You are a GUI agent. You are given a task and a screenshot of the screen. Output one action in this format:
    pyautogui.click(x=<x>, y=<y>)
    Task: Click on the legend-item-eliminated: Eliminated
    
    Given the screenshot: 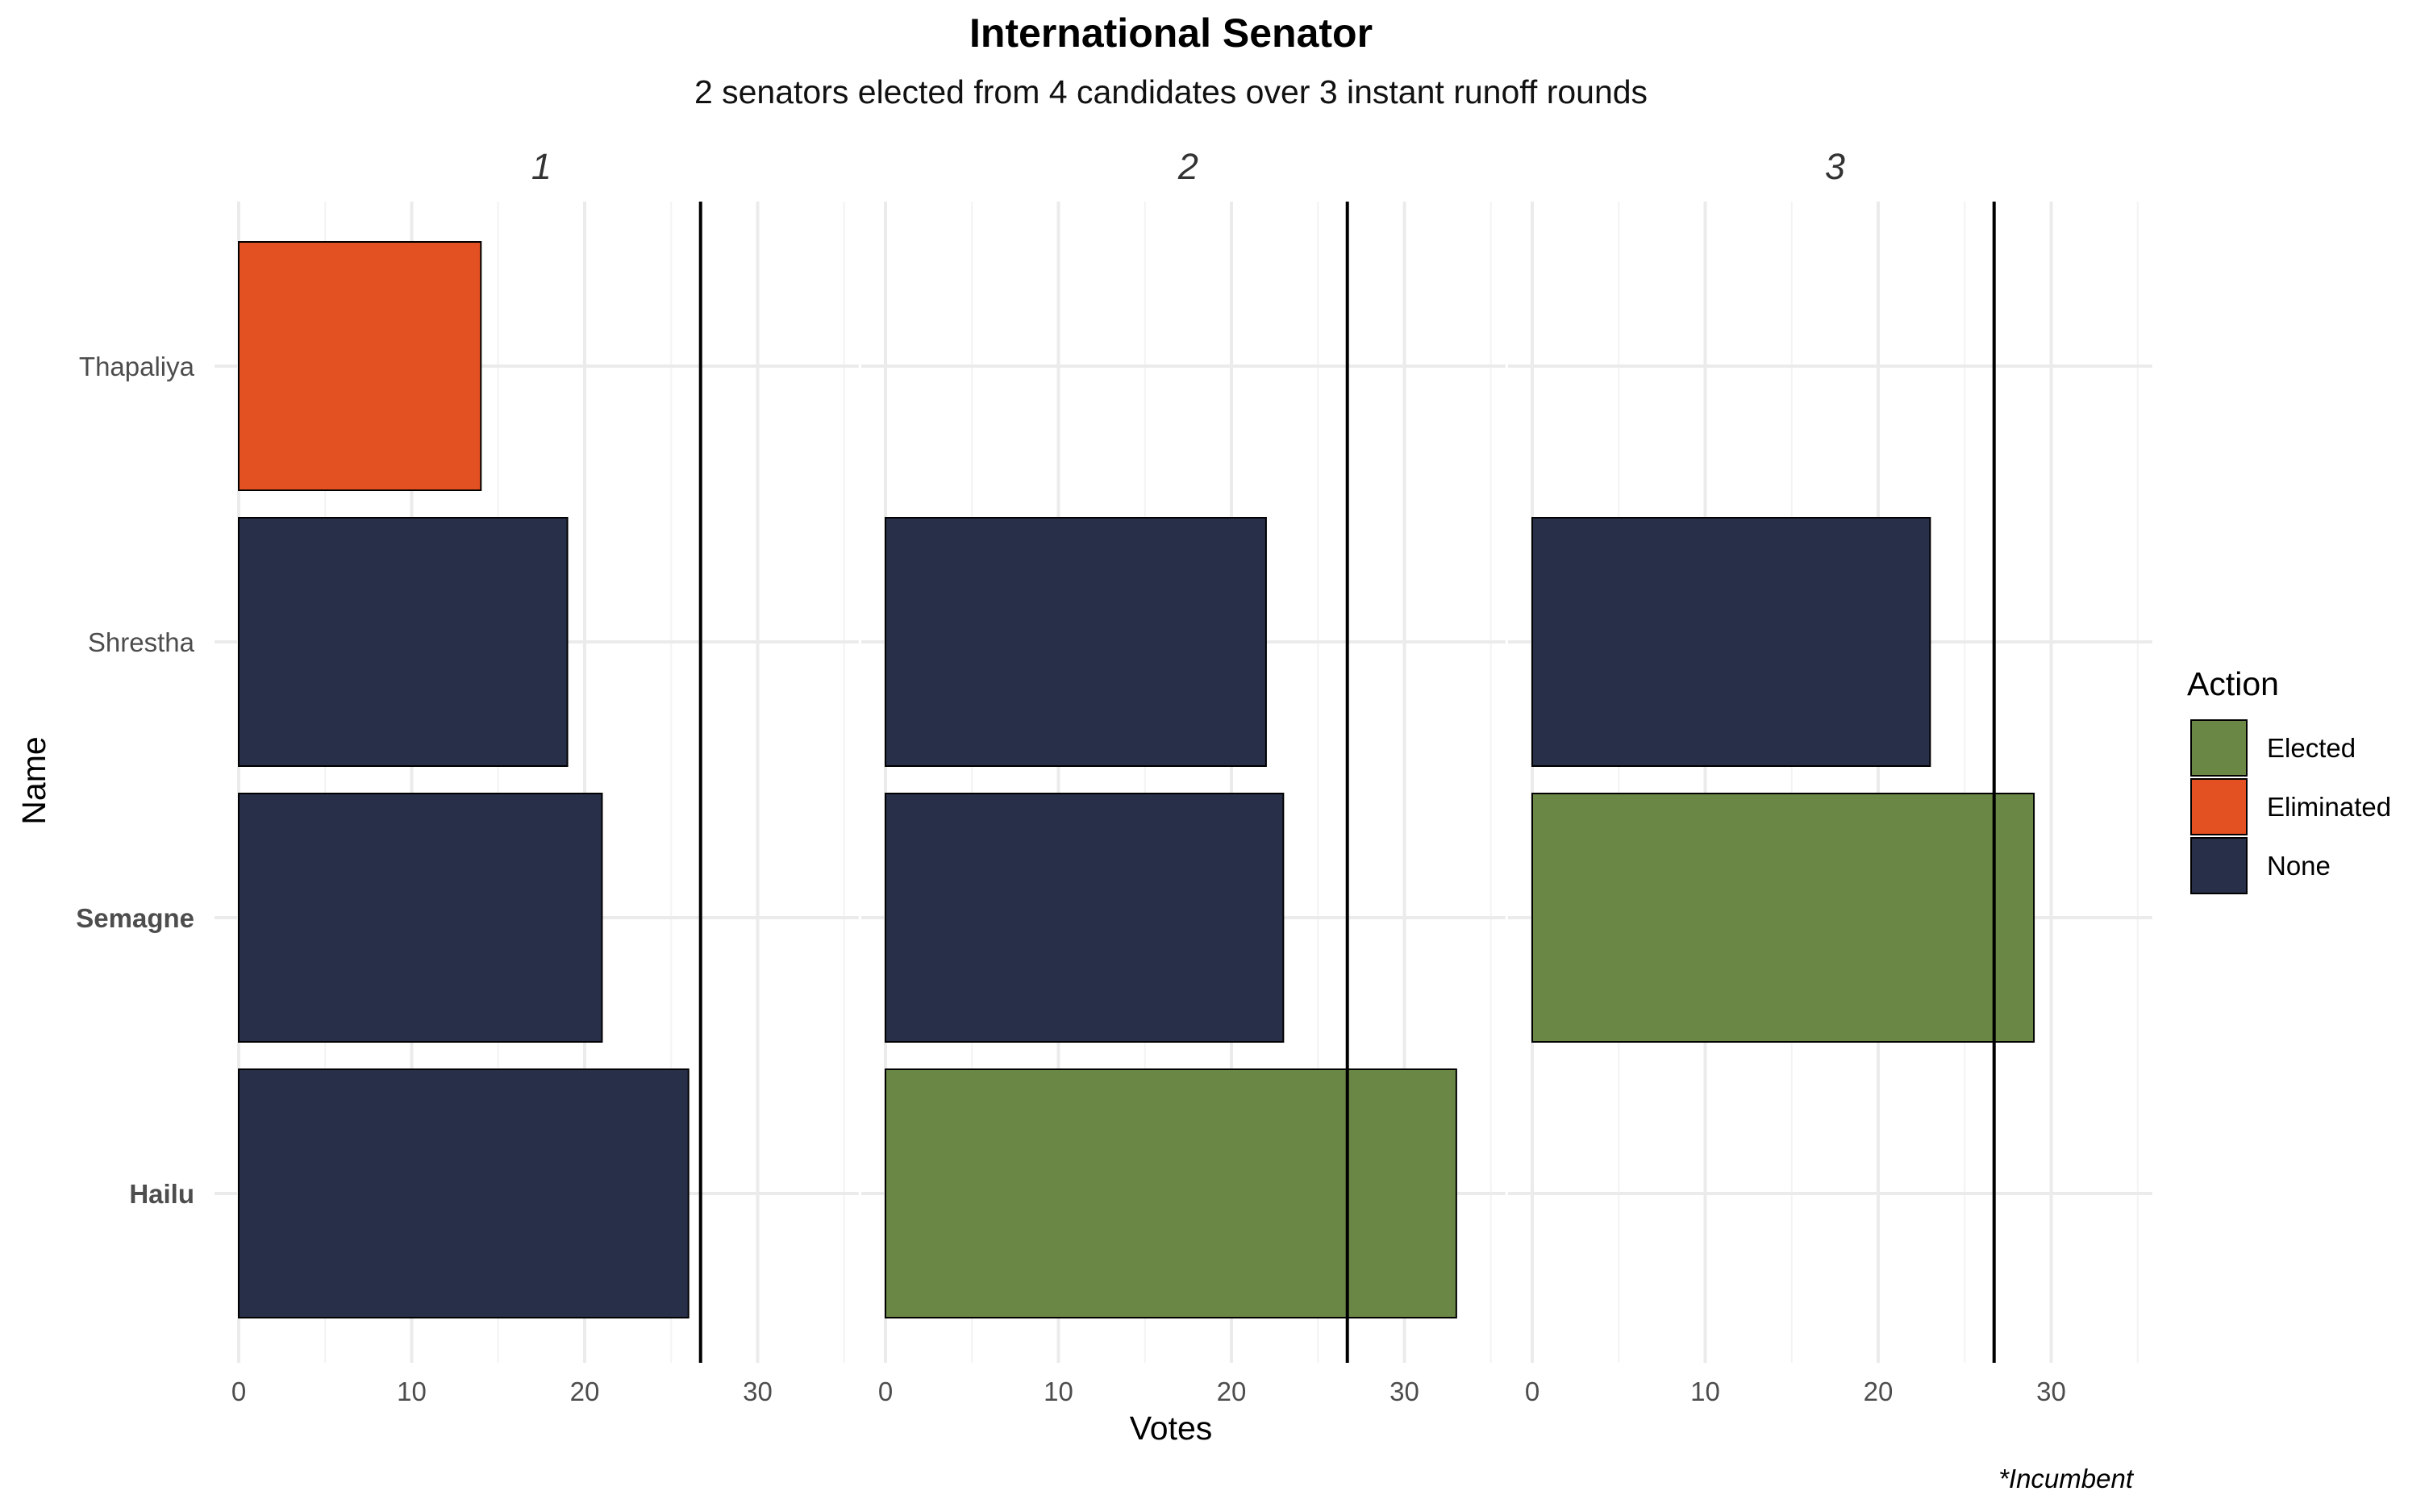 What is the action you would take?
    pyautogui.click(x=2290, y=806)
    